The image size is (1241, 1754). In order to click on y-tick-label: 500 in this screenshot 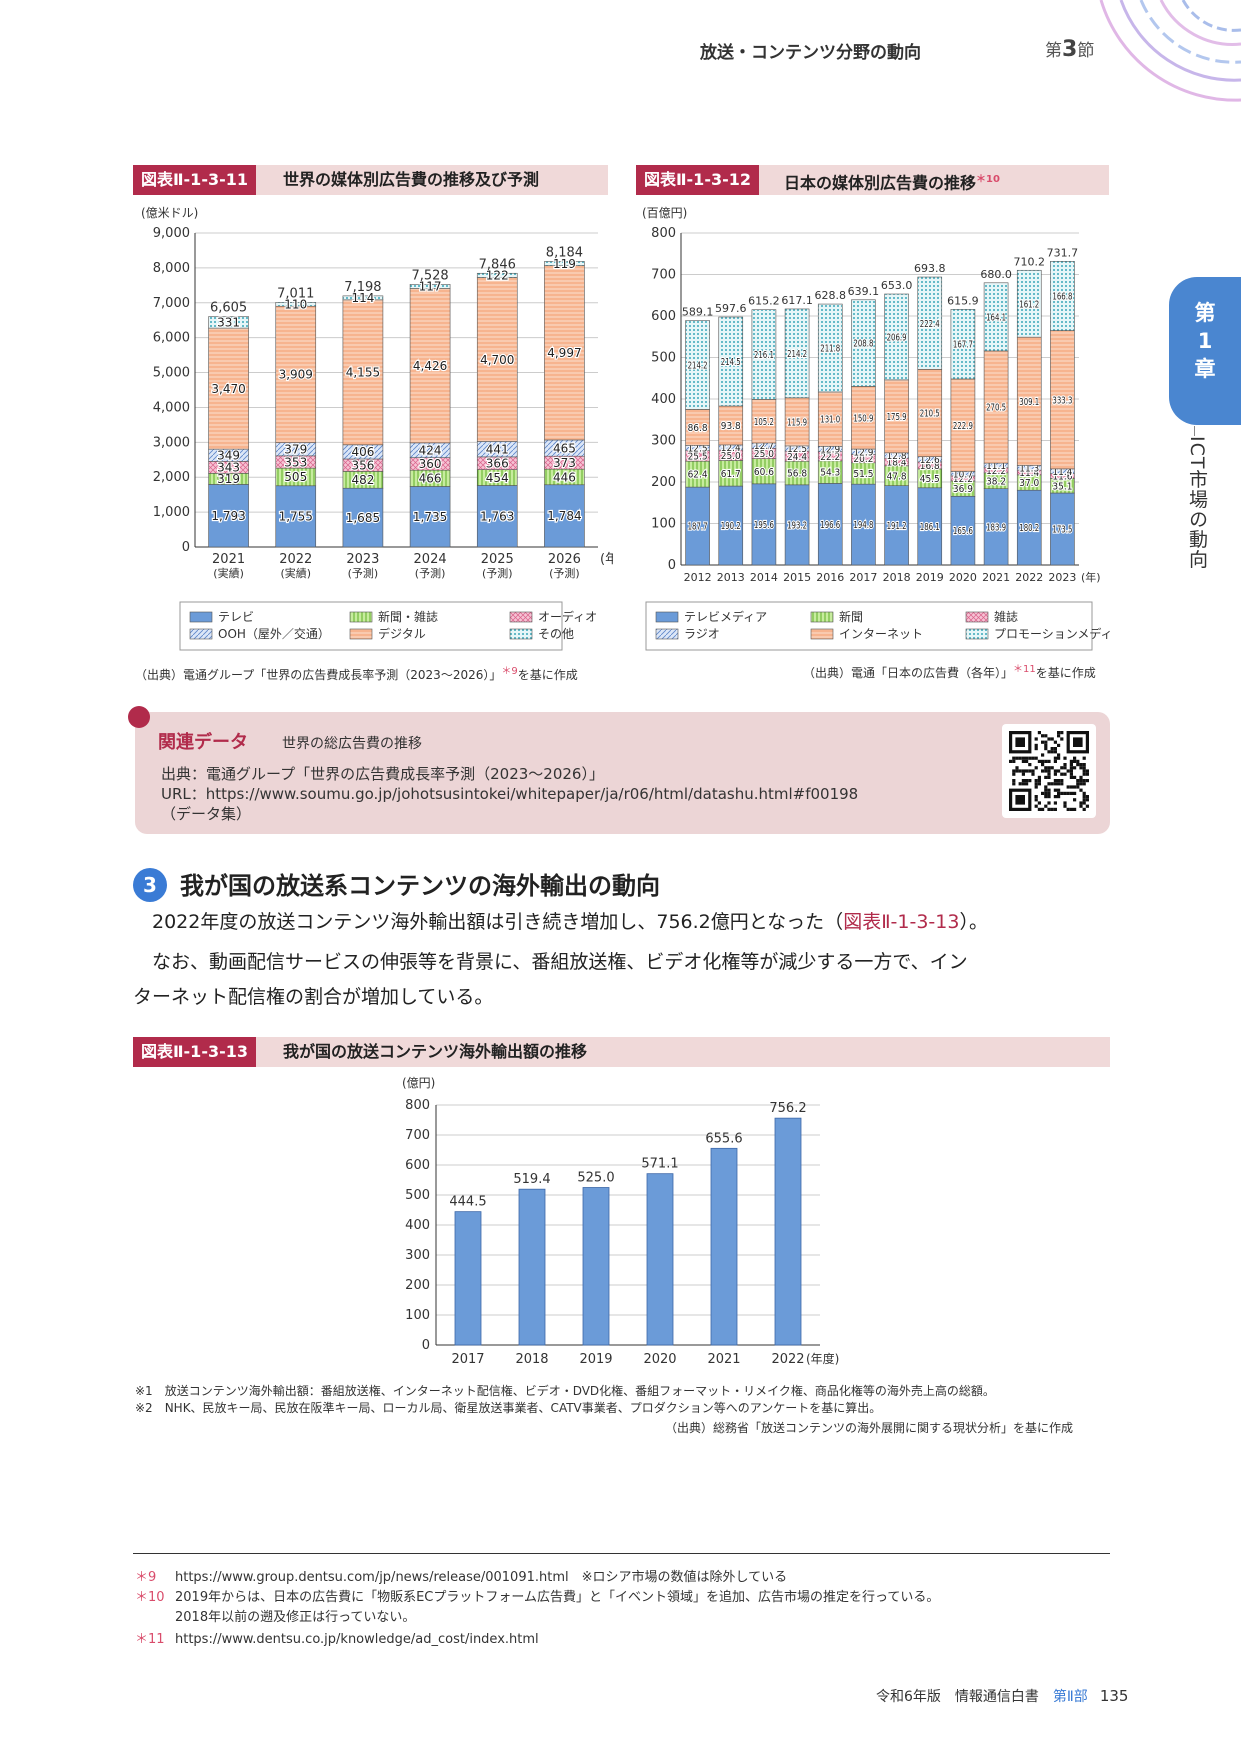, I will do `click(663, 358)`.